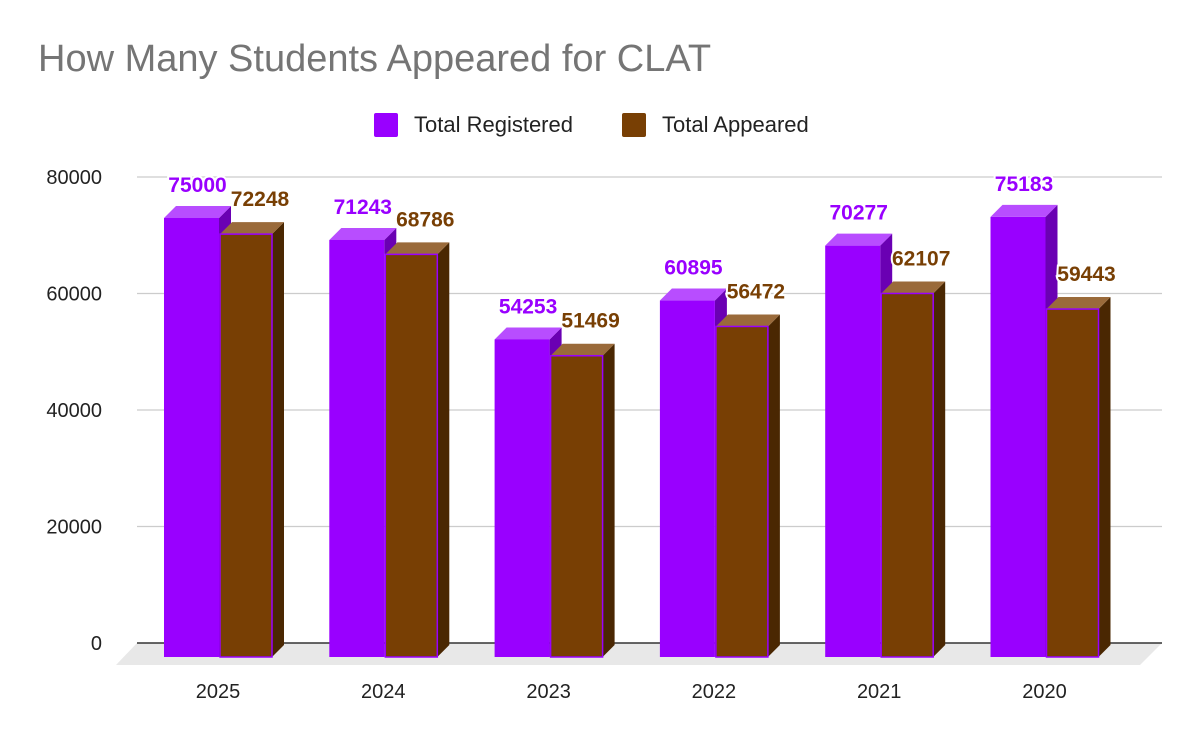 The image size is (1200, 742). I want to click on x-tick-label: 2023, so click(548, 692).